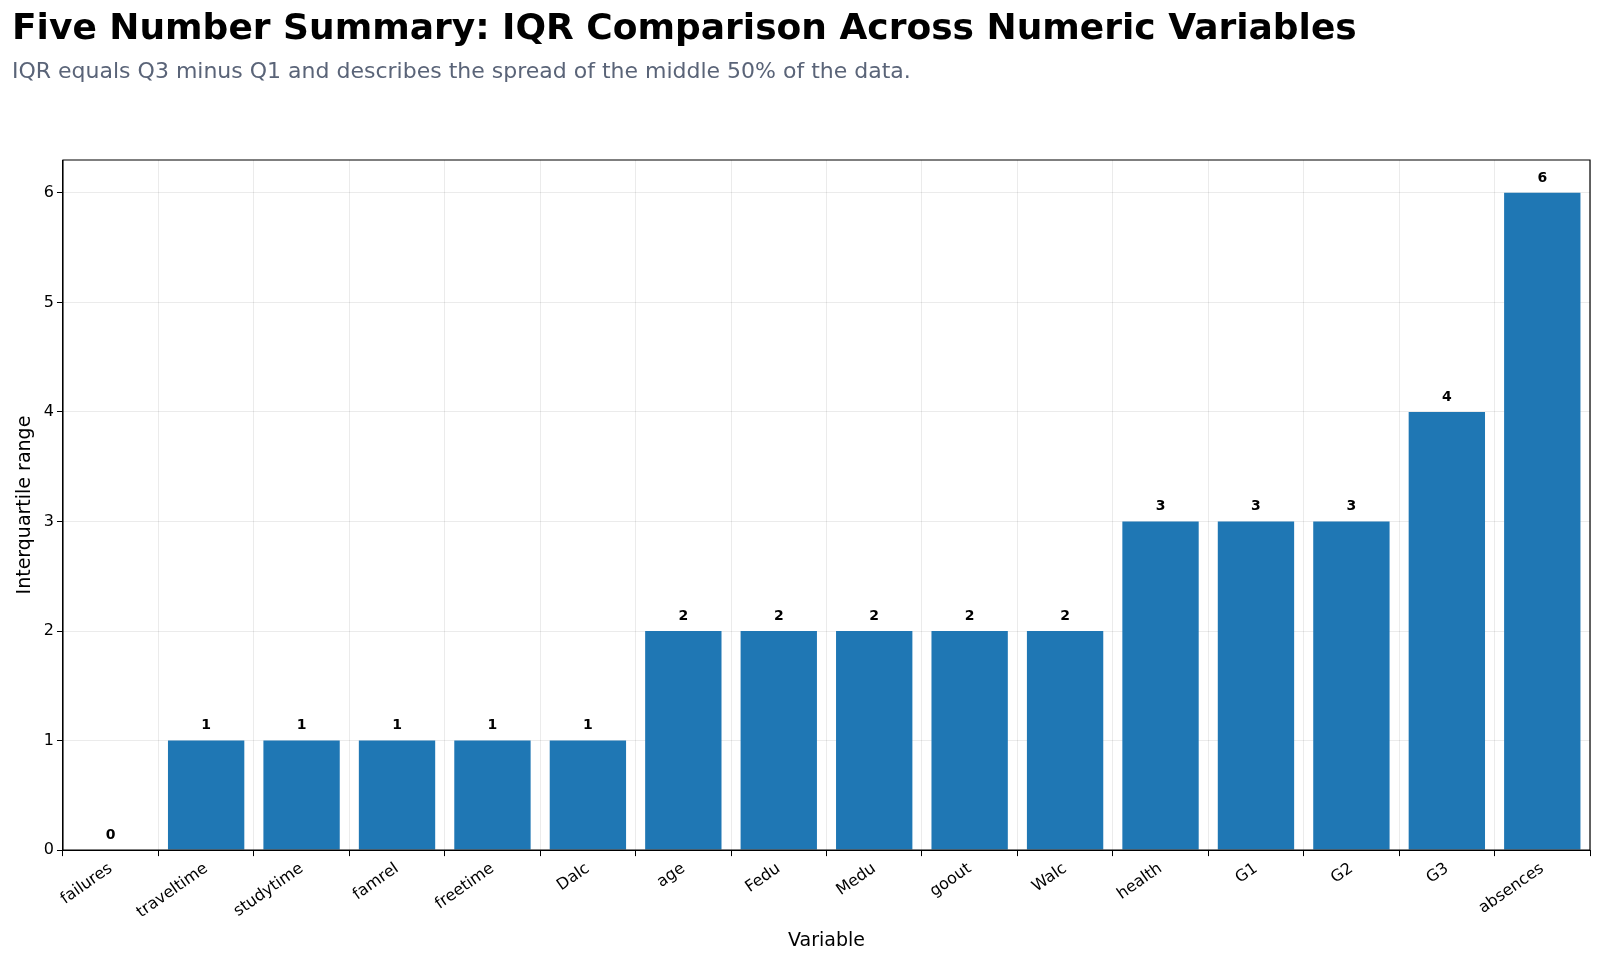 This screenshot has height=961, width=1600. What do you see at coordinates (48, 301) in the screenshot?
I see `y-tick-label: 5` at bounding box center [48, 301].